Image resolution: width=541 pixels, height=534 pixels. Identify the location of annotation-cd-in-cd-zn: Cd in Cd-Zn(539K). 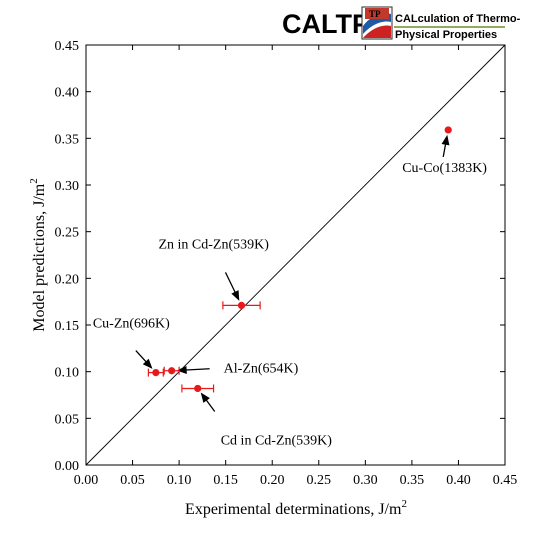
(277, 440).